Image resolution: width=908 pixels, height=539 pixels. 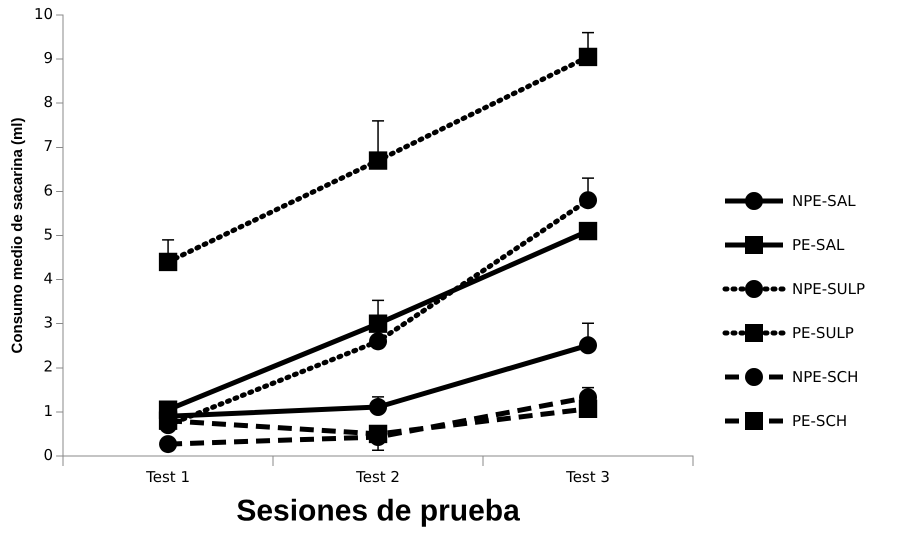 I want to click on y-tick-label: 9, so click(x=49, y=57).